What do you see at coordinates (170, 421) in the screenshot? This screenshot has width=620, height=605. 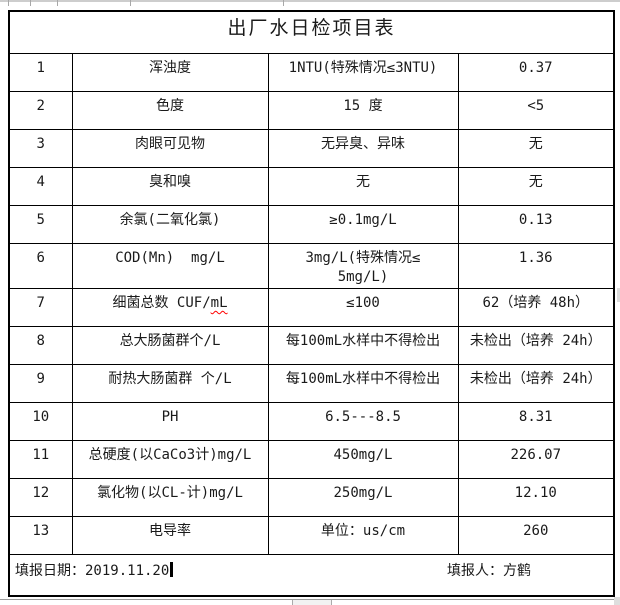 I see `item-cell: PH` at bounding box center [170, 421].